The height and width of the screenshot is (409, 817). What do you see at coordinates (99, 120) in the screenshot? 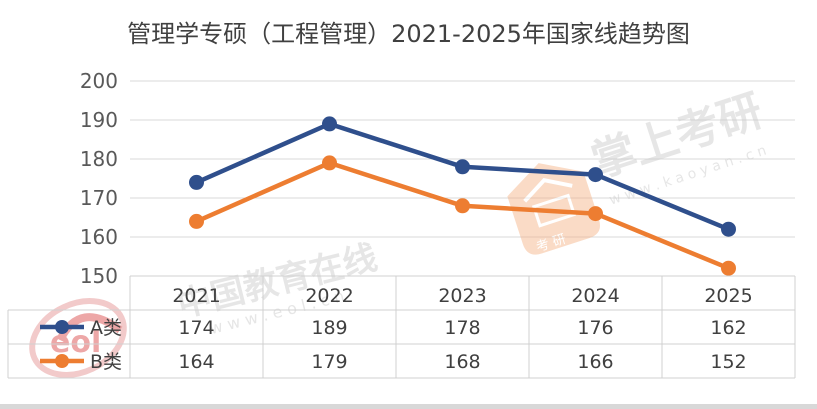
I see `y-tick-label: 190` at bounding box center [99, 120].